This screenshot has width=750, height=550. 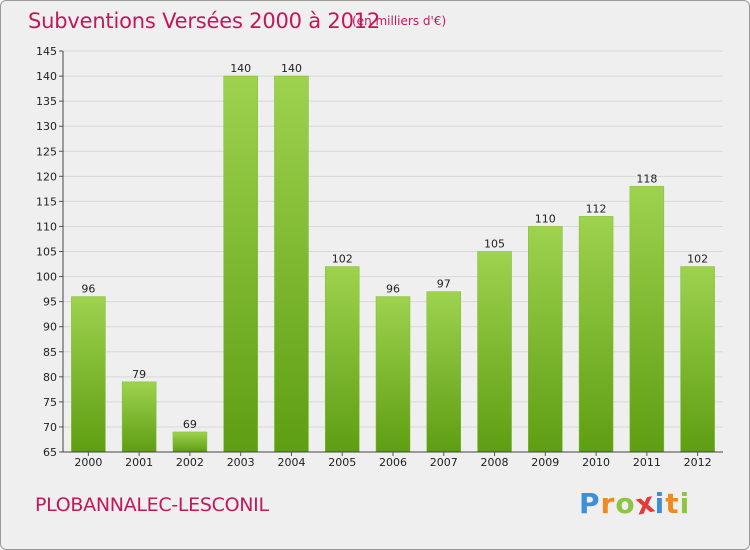 What do you see at coordinates (545, 218) in the screenshot?
I see `bar-value-label: 110` at bounding box center [545, 218].